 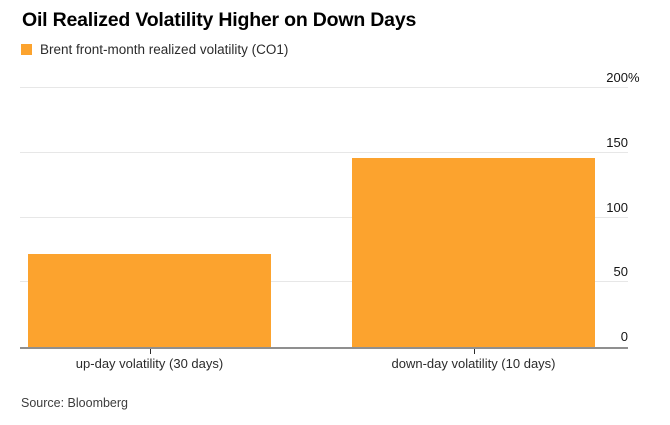 I want to click on x-axis-tick-up-day-volatility-30-days, so click(x=150, y=351).